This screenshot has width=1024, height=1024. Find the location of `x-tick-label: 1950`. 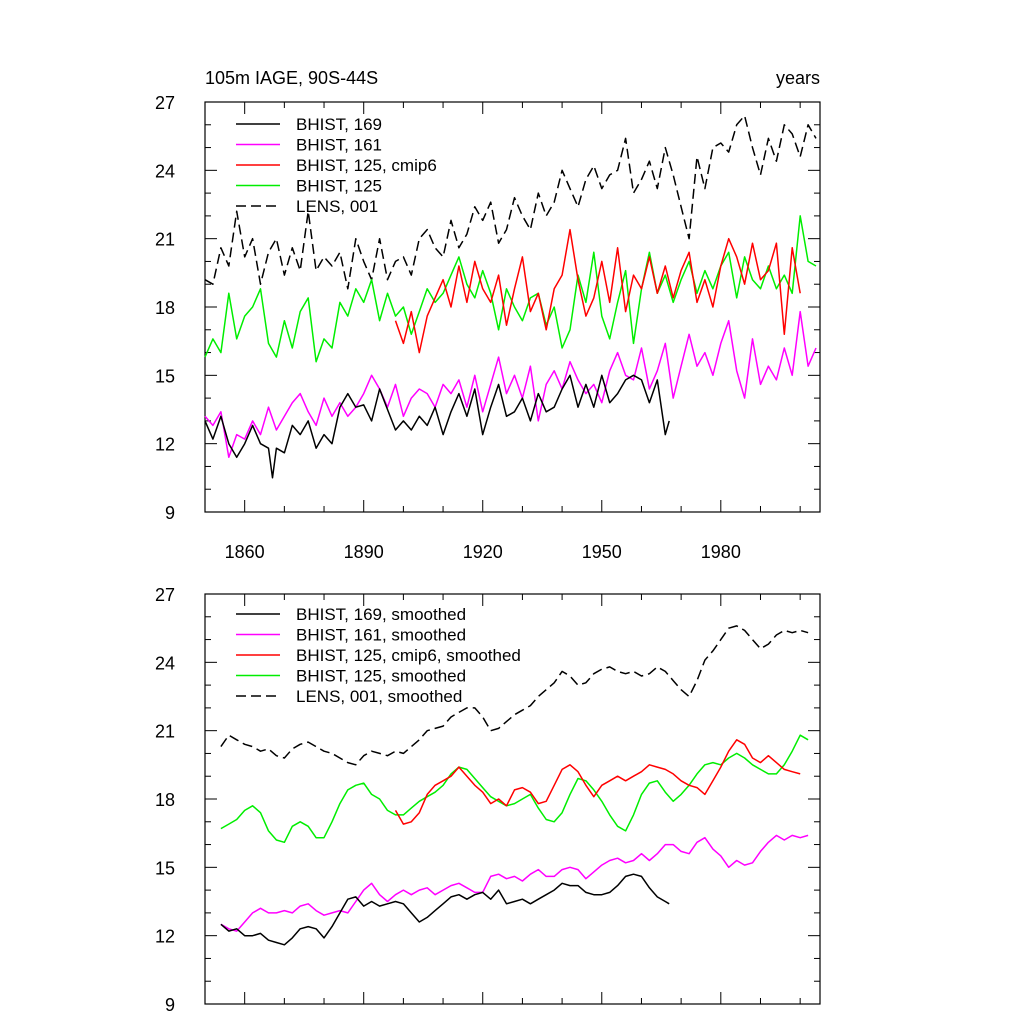

x-tick-label: 1950 is located at coordinates (602, 552).